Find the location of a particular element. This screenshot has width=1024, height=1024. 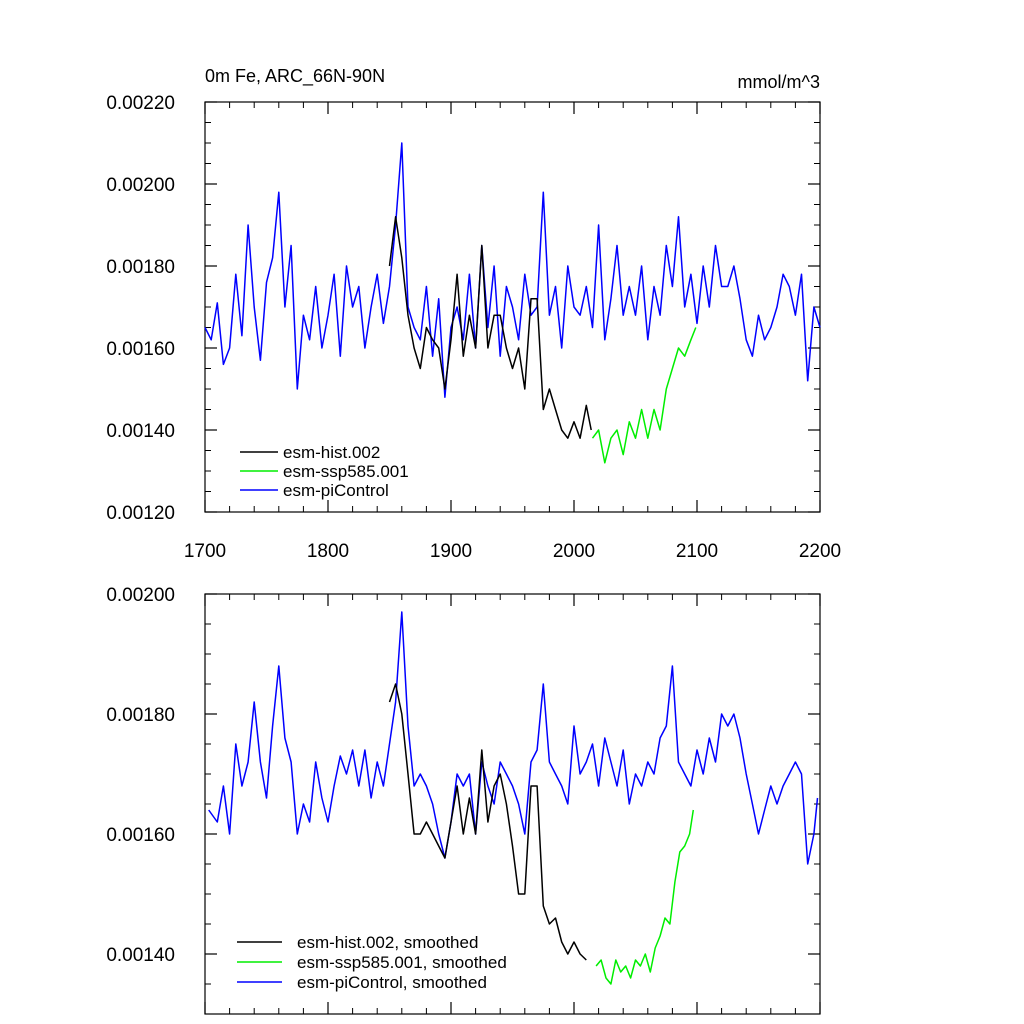

top-x-tick-label: 2100 is located at coordinates (697, 551).